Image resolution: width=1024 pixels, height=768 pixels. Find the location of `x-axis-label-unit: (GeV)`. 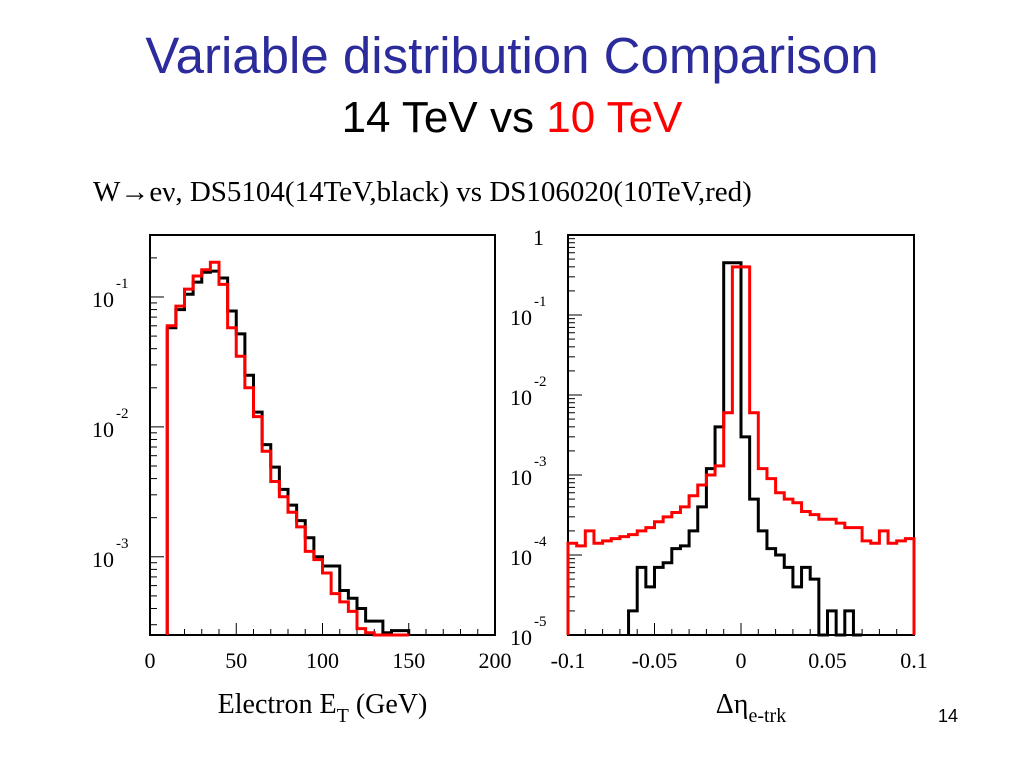

x-axis-label-unit: (GeV) is located at coordinates (388, 704).